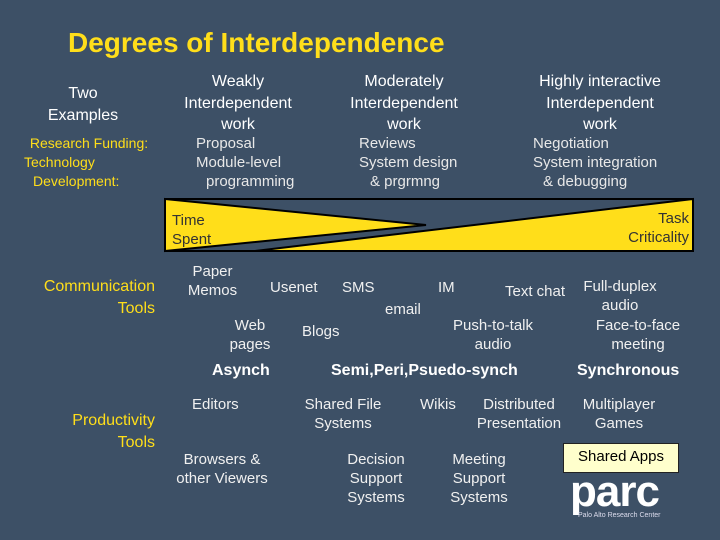 This screenshot has width=720, height=540. What do you see at coordinates (250, 335) in the screenshot?
I see `web-pages: Web pages` at bounding box center [250, 335].